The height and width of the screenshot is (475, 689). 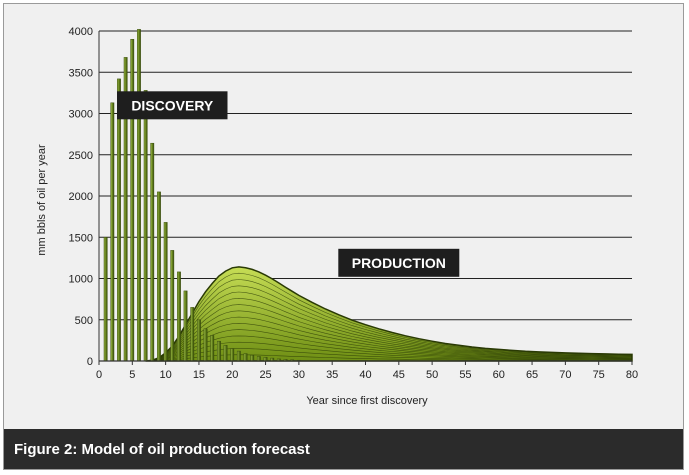 What do you see at coordinates (332, 375) in the screenshot?
I see `x-tick-label: 35` at bounding box center [332, 375].